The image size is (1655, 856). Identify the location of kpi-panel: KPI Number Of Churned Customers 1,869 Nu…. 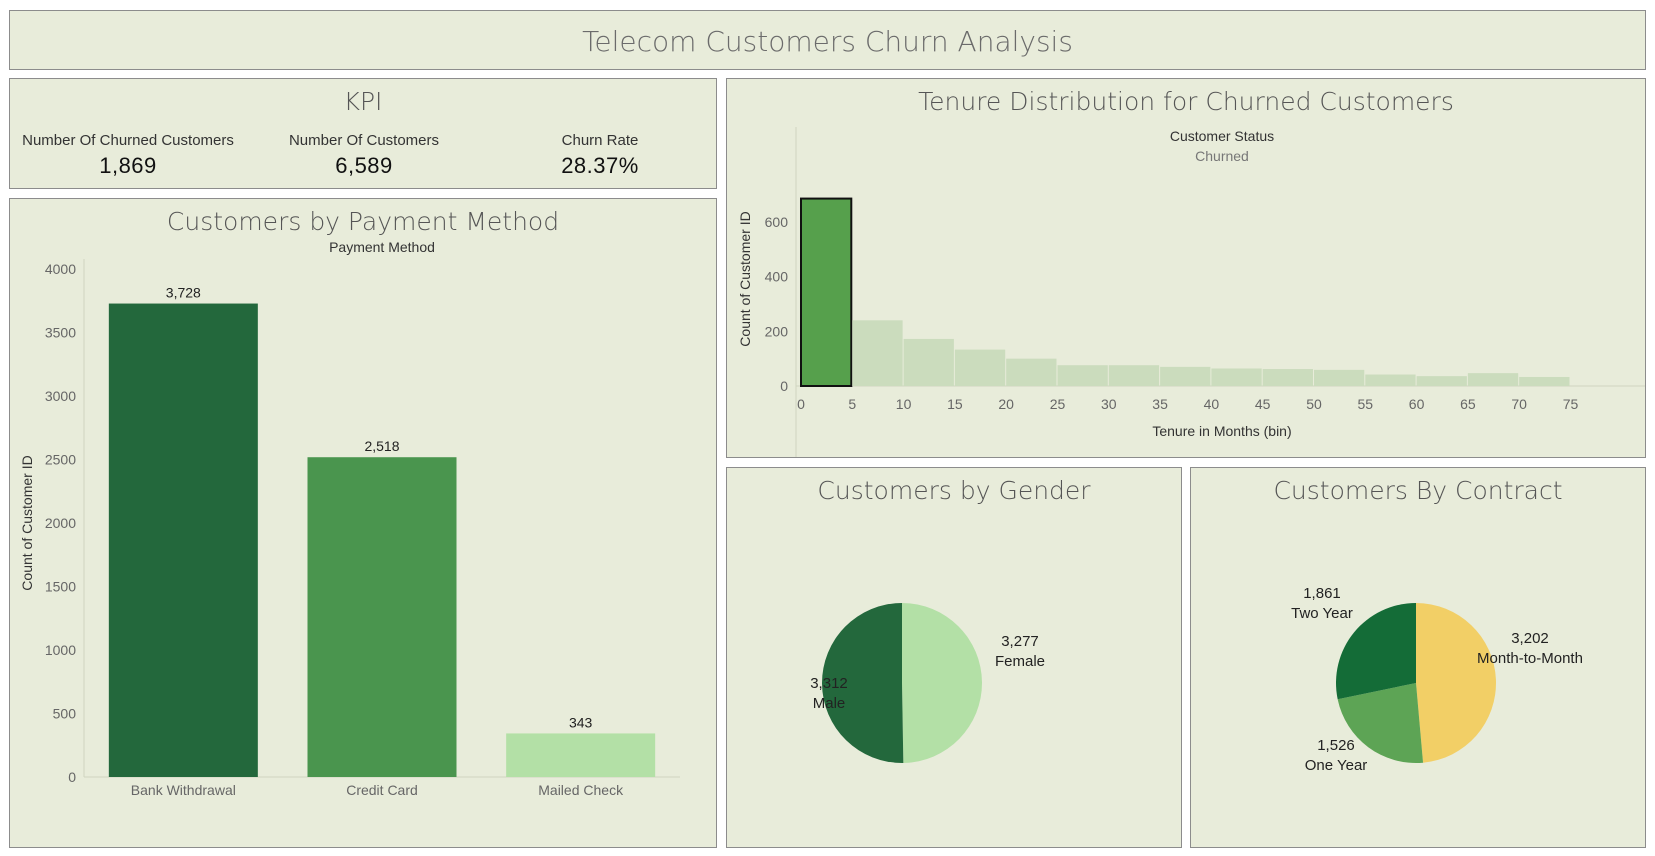
(363, 133).